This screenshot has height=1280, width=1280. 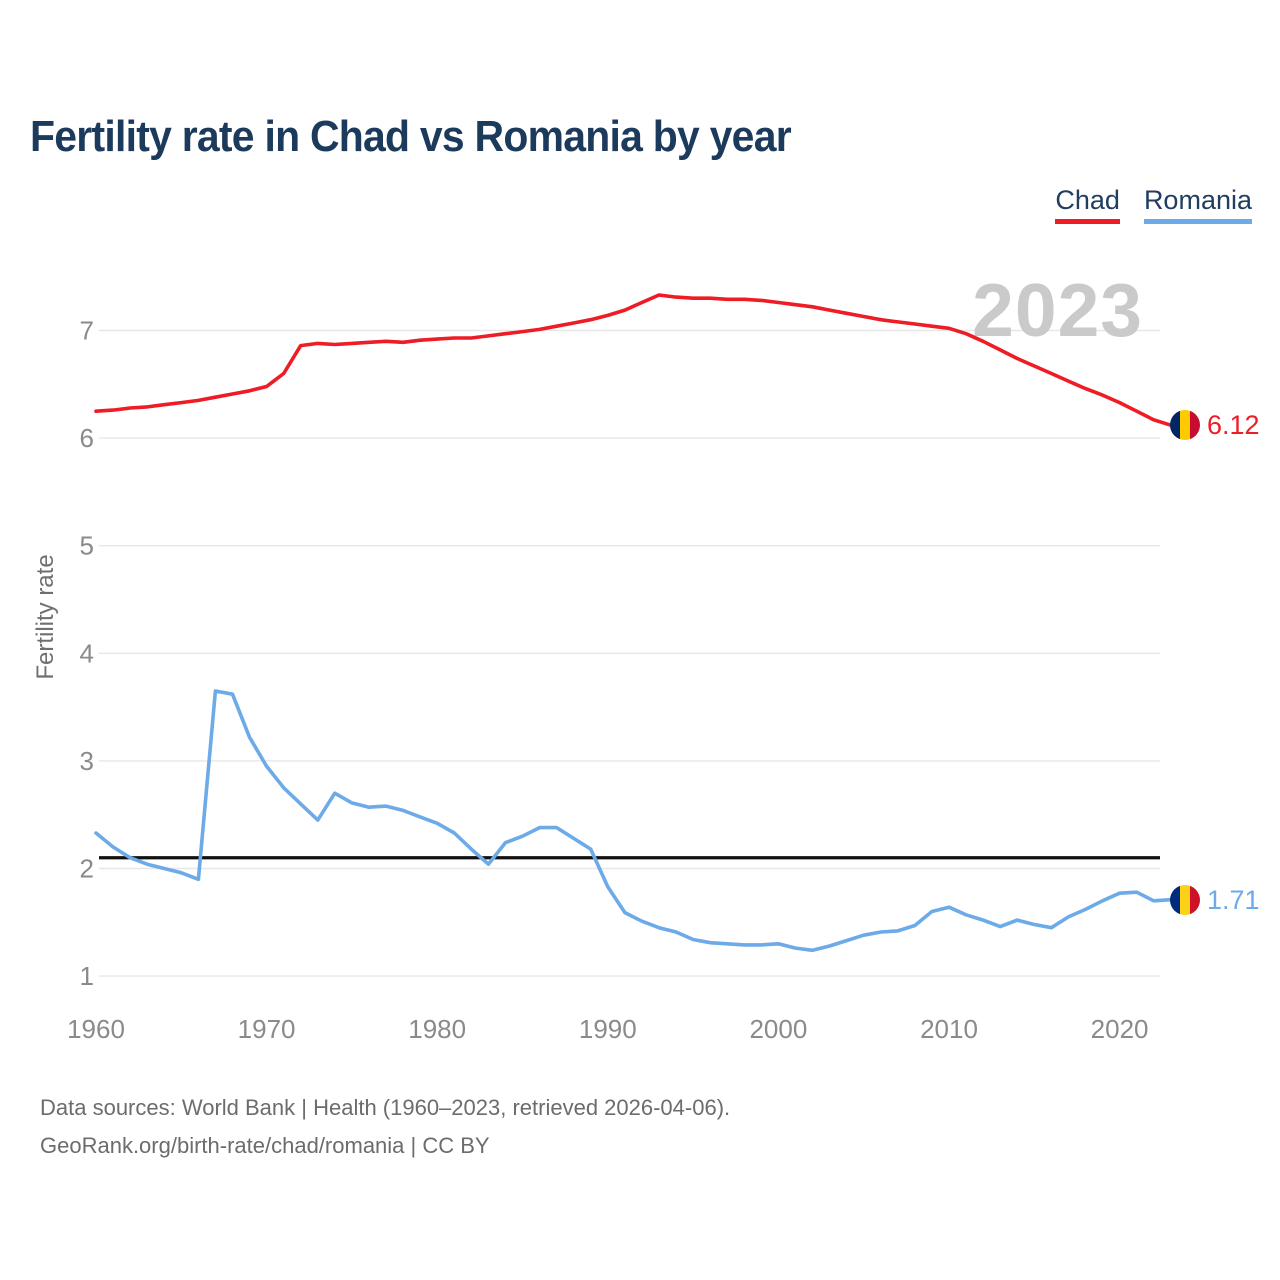 I want to click on y-tick-label: 6, so click(x=87, y=438).